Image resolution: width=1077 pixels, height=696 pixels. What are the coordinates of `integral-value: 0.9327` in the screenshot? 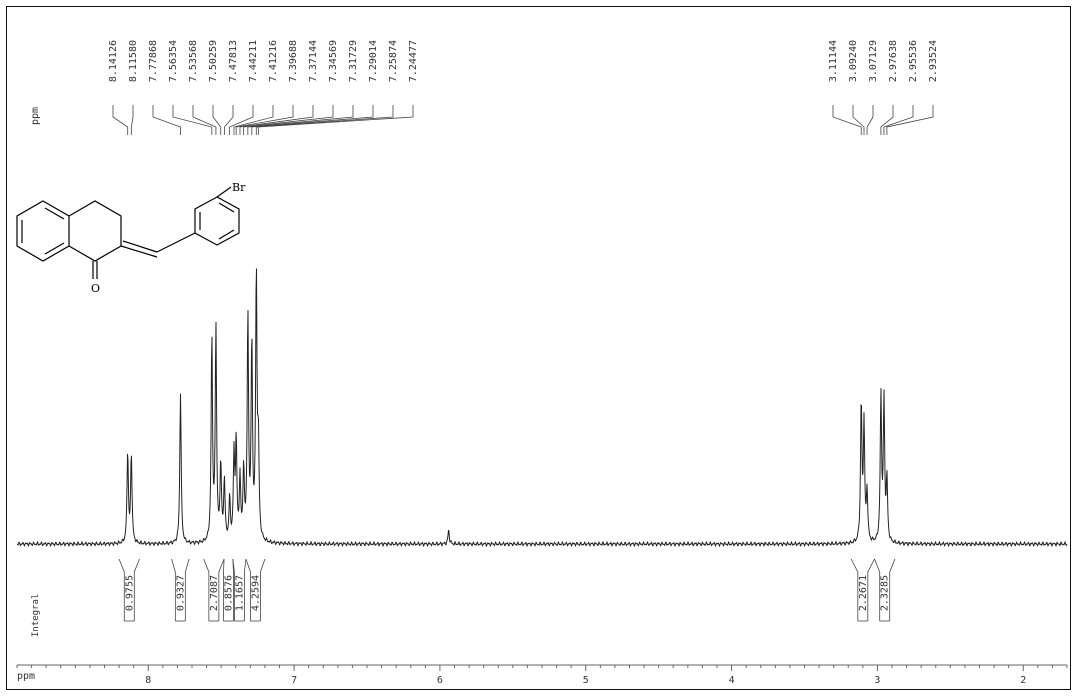 It's located at (180, 593).